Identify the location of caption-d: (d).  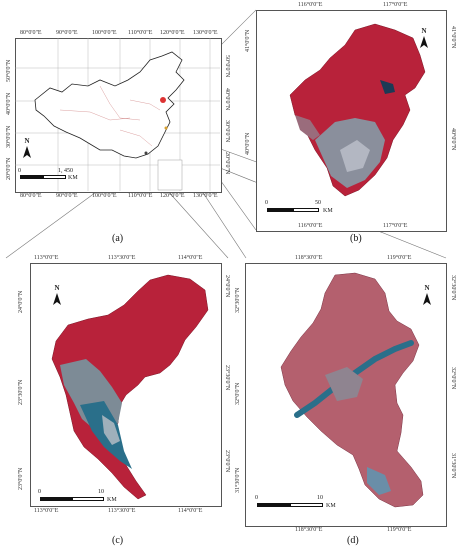
(353, 540).